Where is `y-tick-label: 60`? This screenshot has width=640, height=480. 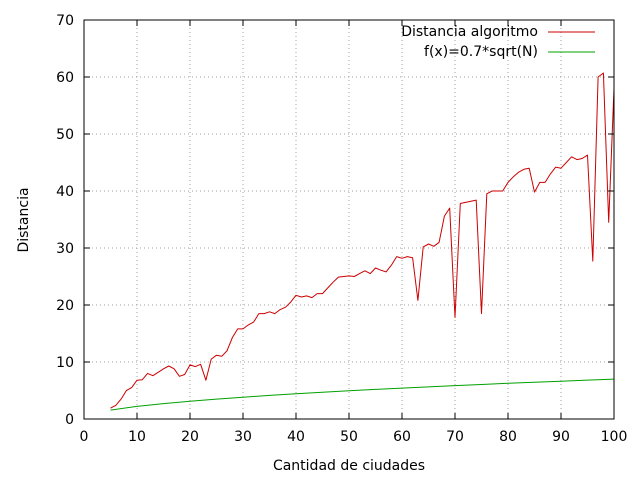 y-tick-label: 60 is located at coordinates (65, 78).